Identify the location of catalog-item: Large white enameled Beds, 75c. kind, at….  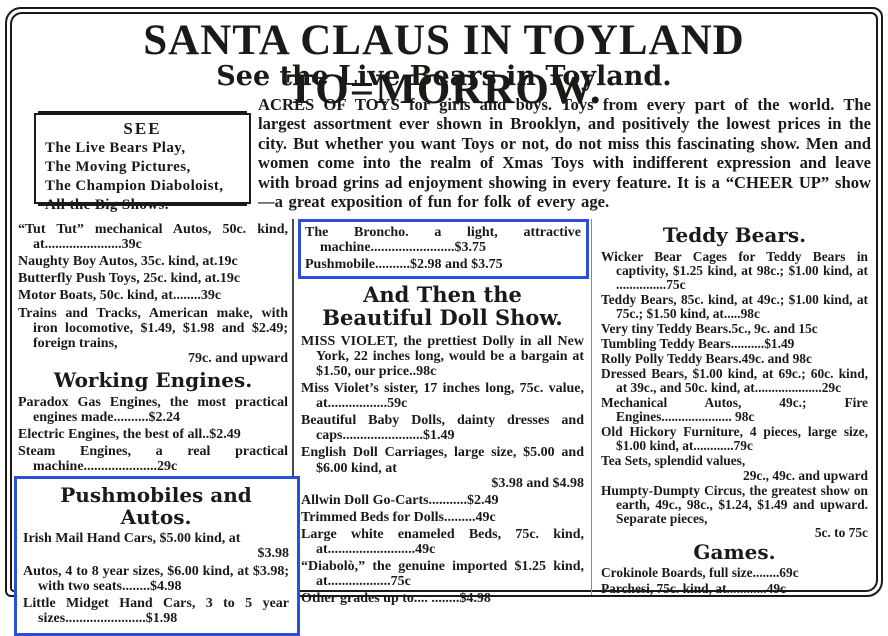
(442, 542).